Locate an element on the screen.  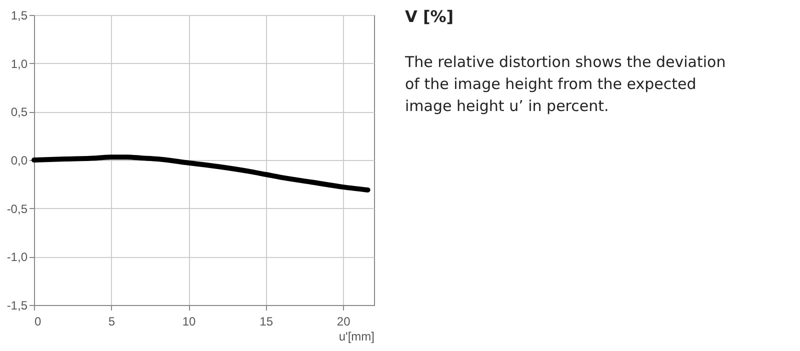
x-axis-title: u'[mm] is located at coordinates (356, 337).